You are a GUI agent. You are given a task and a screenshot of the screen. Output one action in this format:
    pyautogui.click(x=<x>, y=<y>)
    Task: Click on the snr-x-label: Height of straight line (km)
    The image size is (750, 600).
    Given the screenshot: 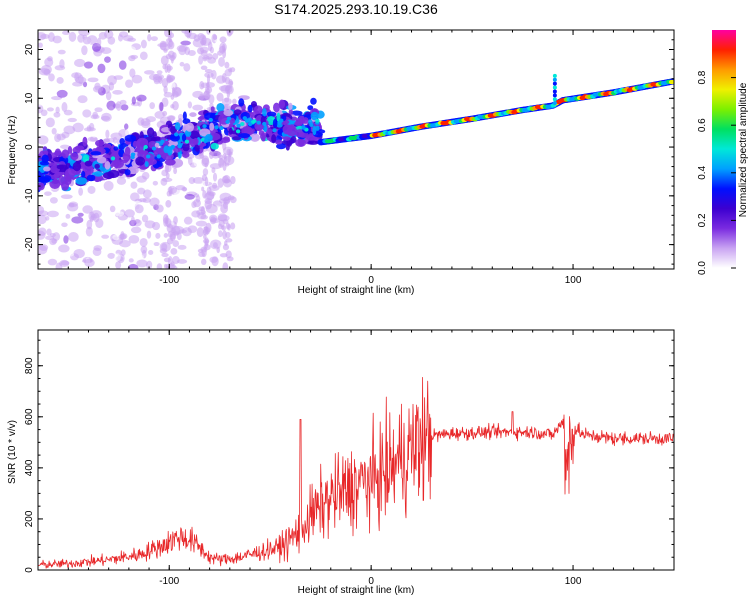 What is the action you would take?
    pyautogui.click(x=356, y=590)
    